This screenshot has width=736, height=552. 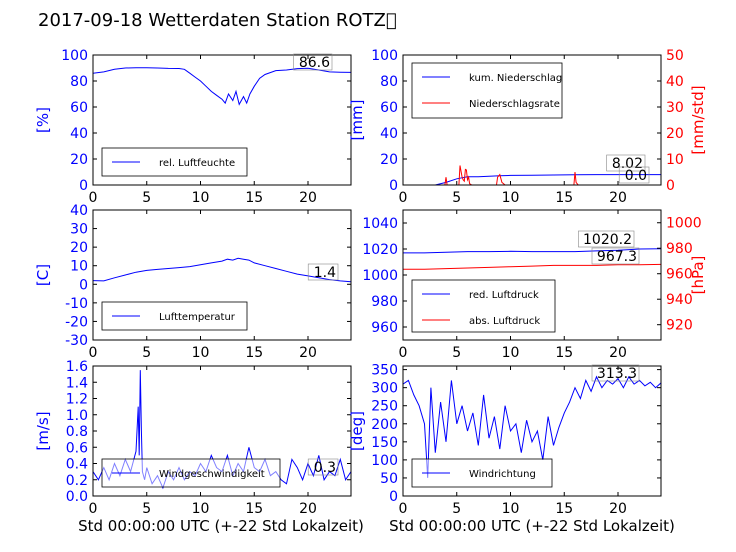 What do you see at coordinates (384, 407) in the screenshot?
I see `ytick-label-wind_dir-250: 250` at bounding box center [384, 407].